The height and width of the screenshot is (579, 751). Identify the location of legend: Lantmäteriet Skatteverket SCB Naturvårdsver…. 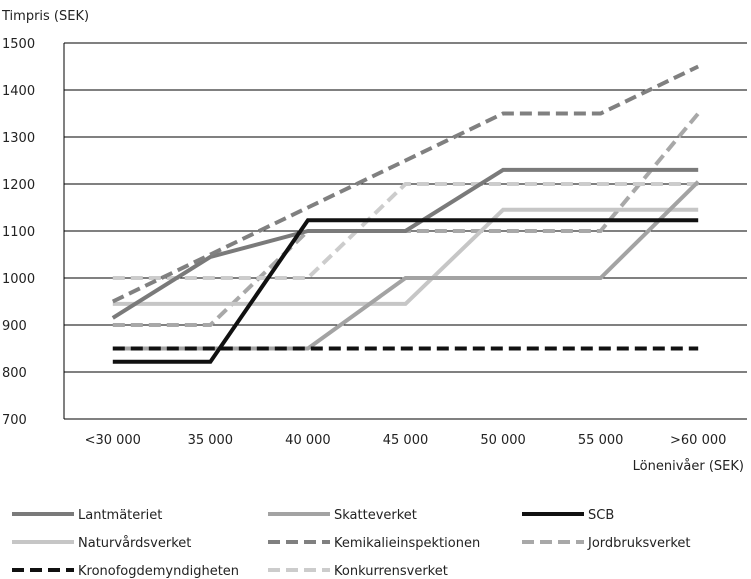
(351, 543).